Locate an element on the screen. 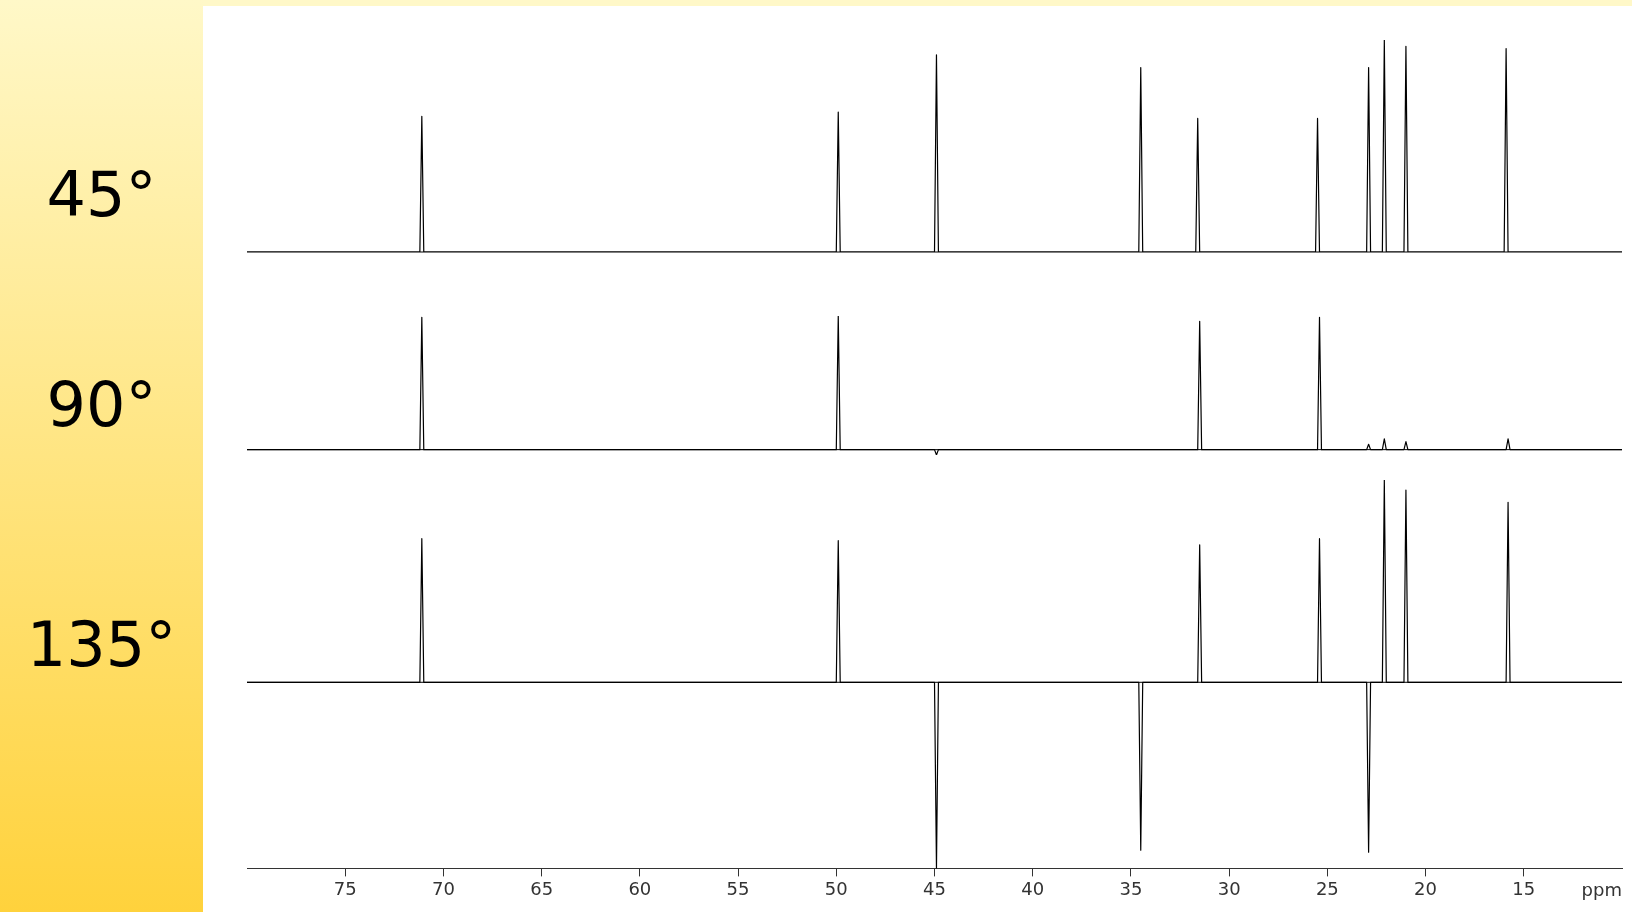 The image size is (1632, 912). x-tick-label: 70 is located at coordinates (443, 888).